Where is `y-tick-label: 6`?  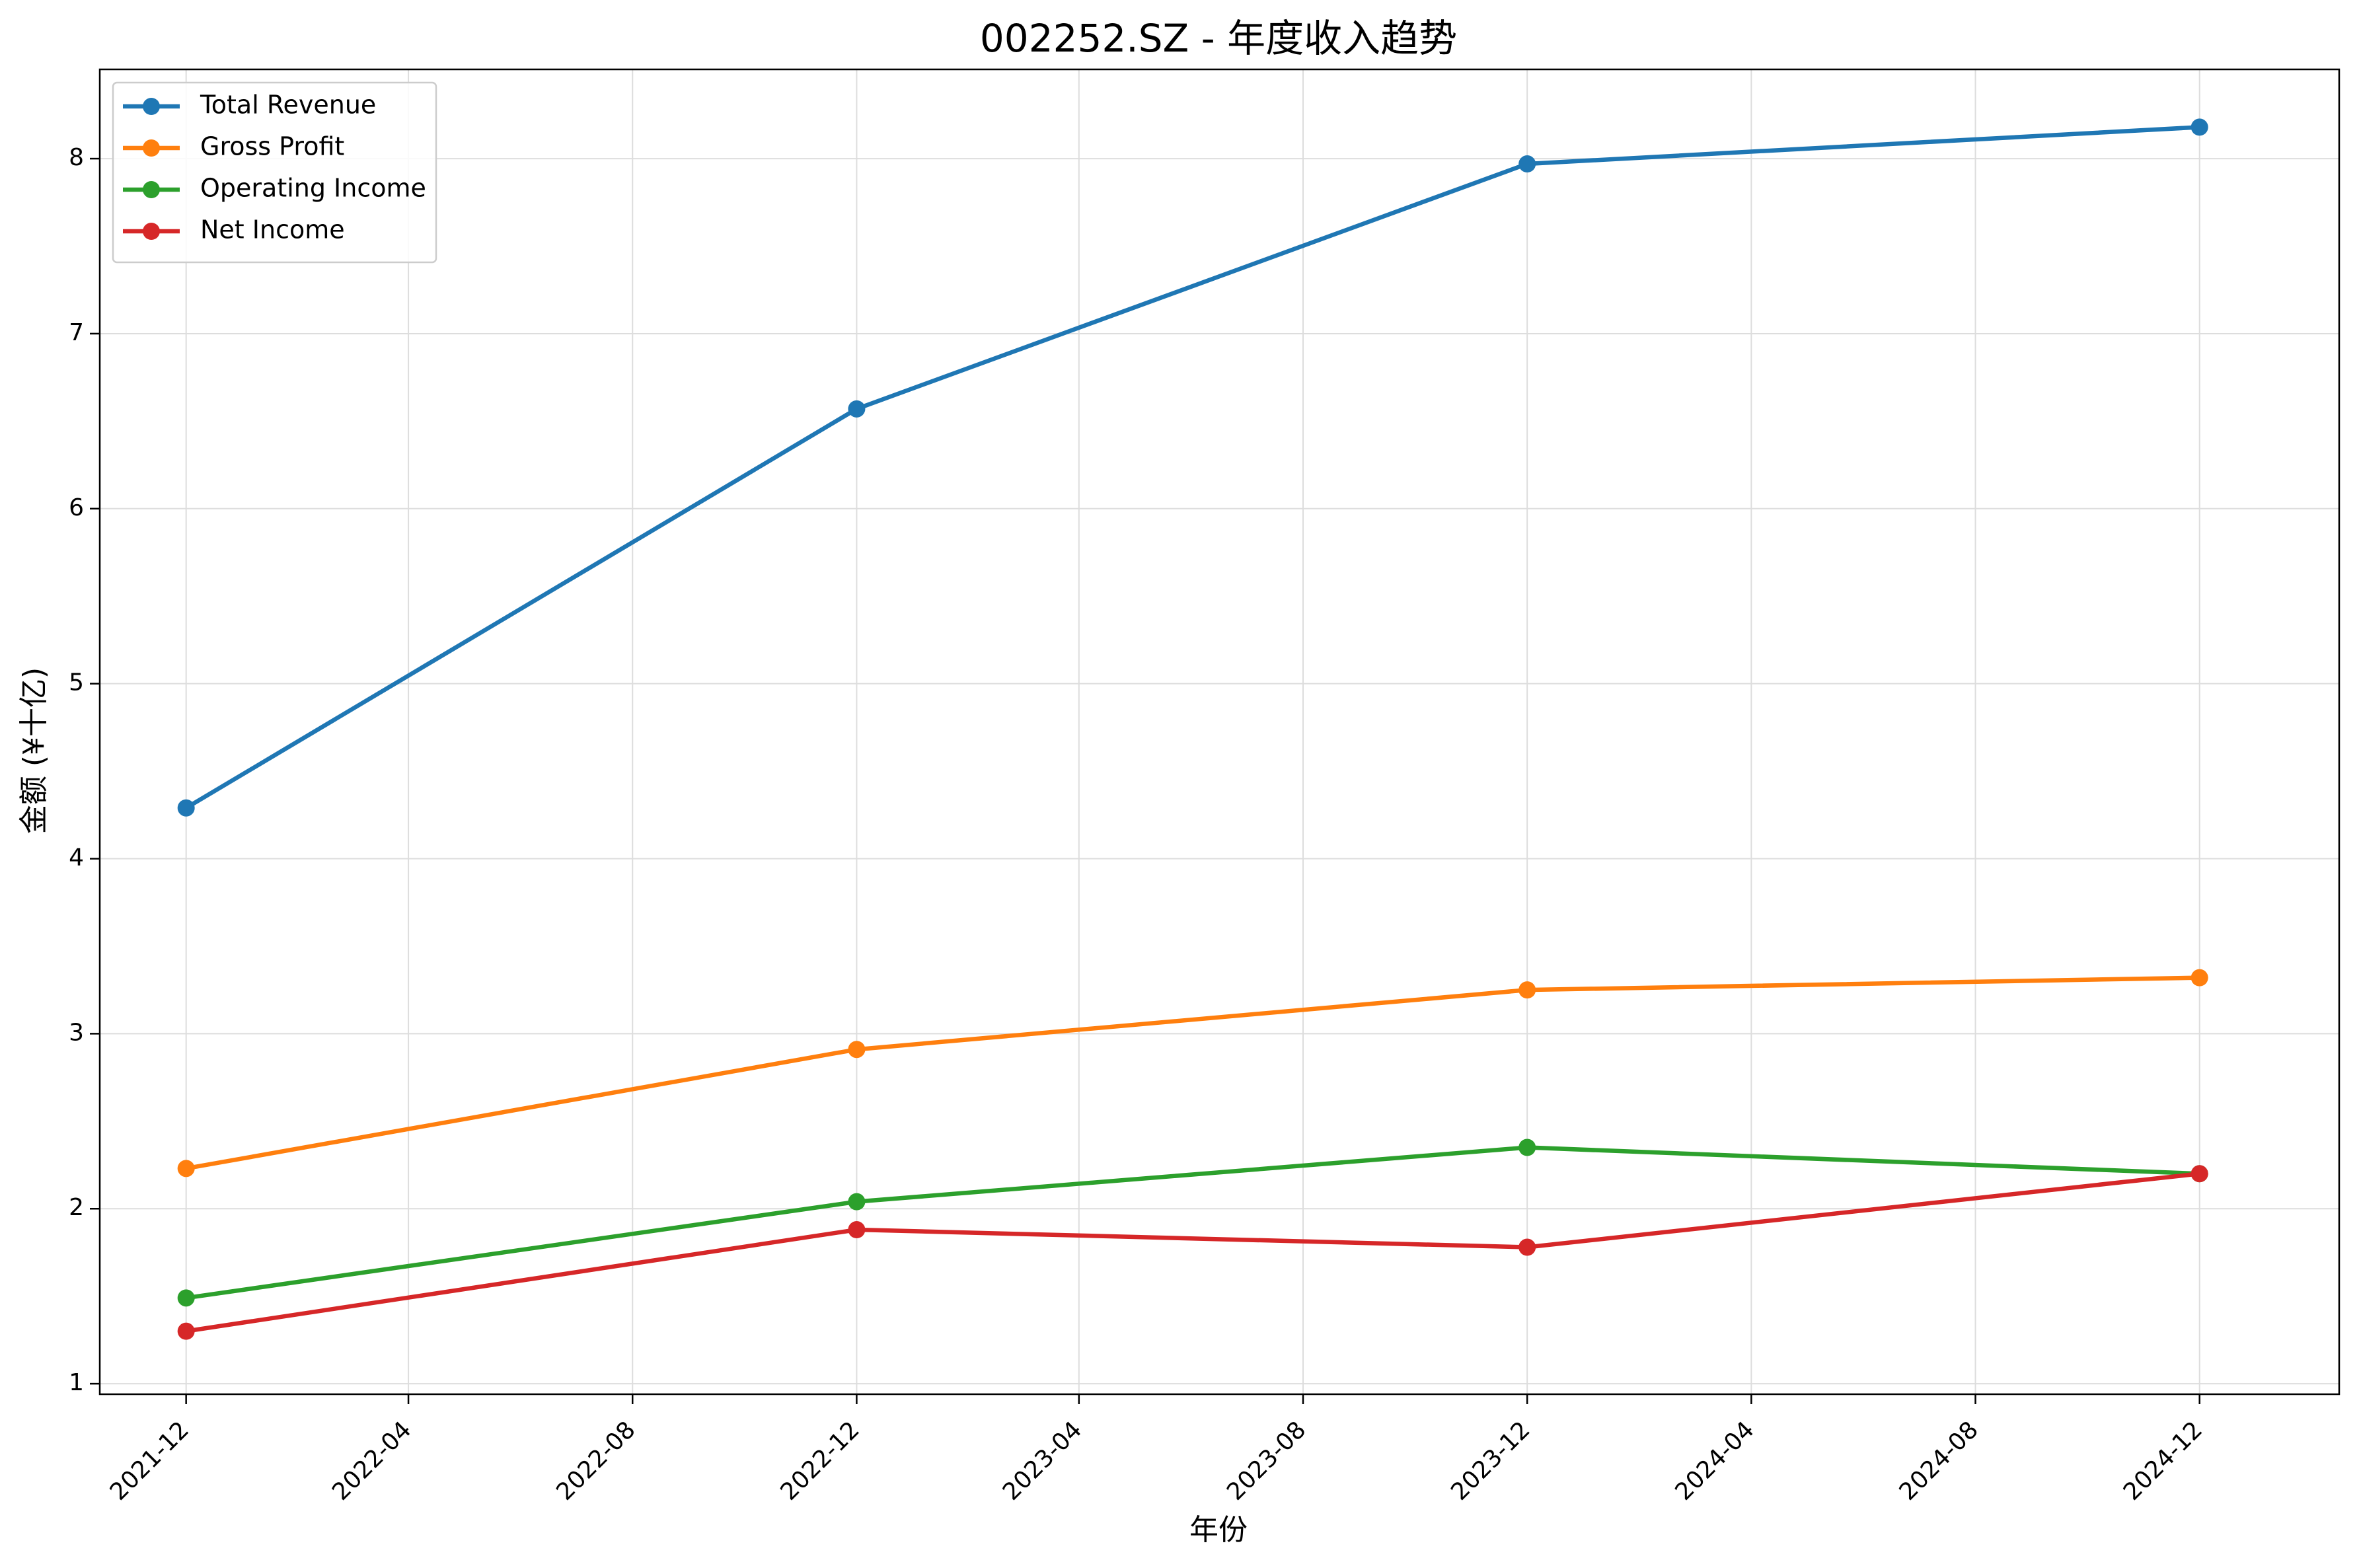
y-tick-label: 6 is located at coordinates (76, 507).